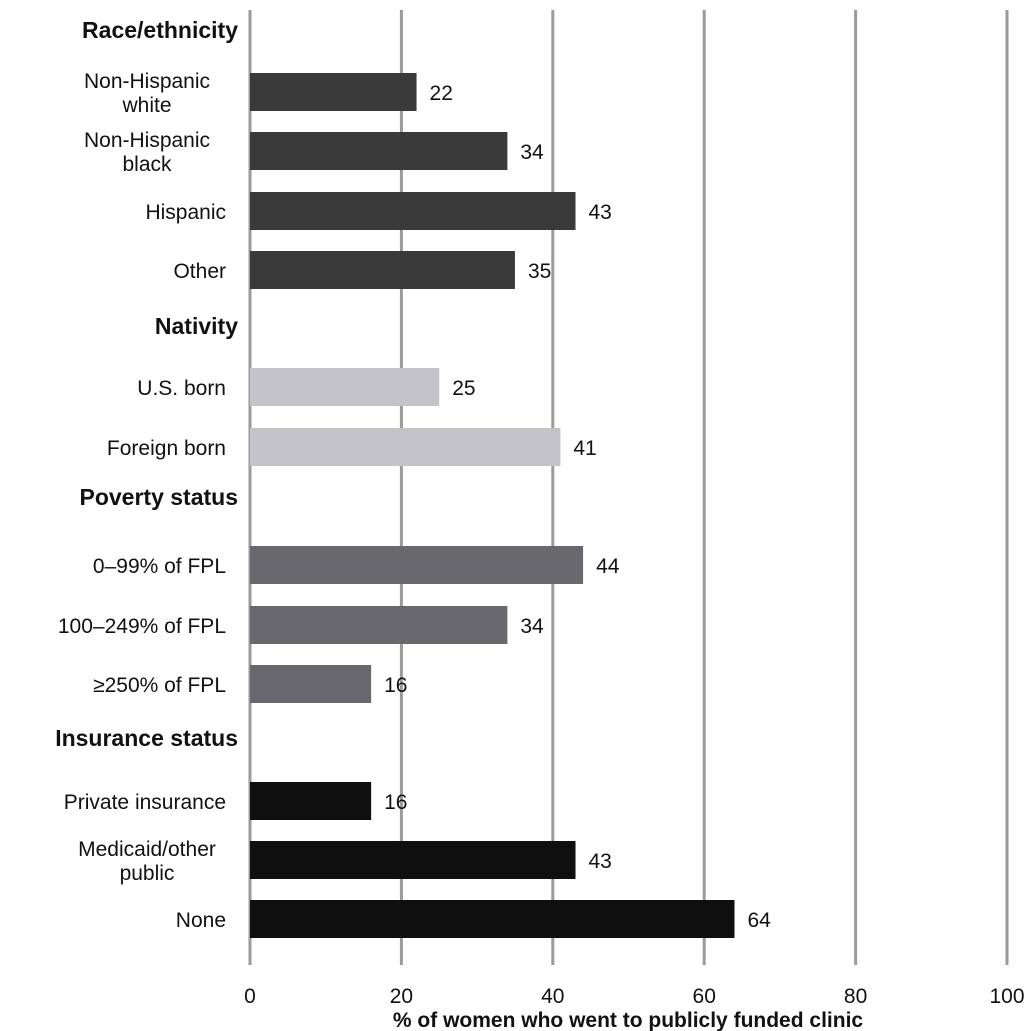  Describe the element at coordinates (159, 685) in the screenshot. I see `category-label: ≥250% of FPL` at that location.